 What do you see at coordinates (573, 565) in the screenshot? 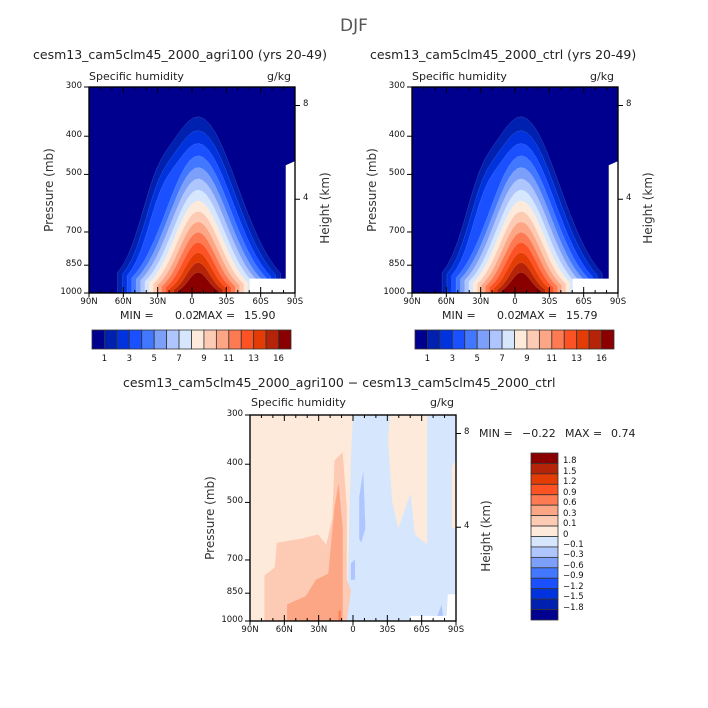
I see `colorbar-label: −0.6` at bounding box center [573, 565].